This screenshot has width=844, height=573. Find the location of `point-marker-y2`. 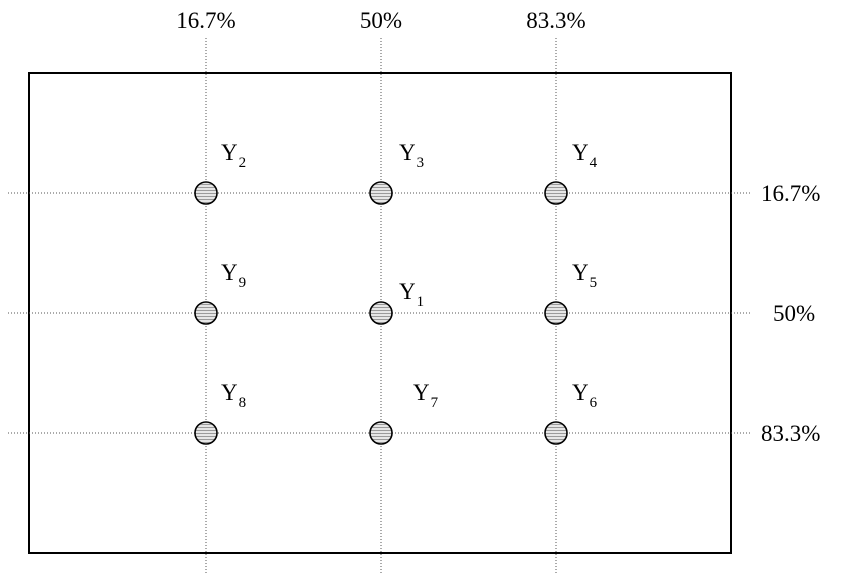

point-marker-y2 is located at coordinates (206, 193).